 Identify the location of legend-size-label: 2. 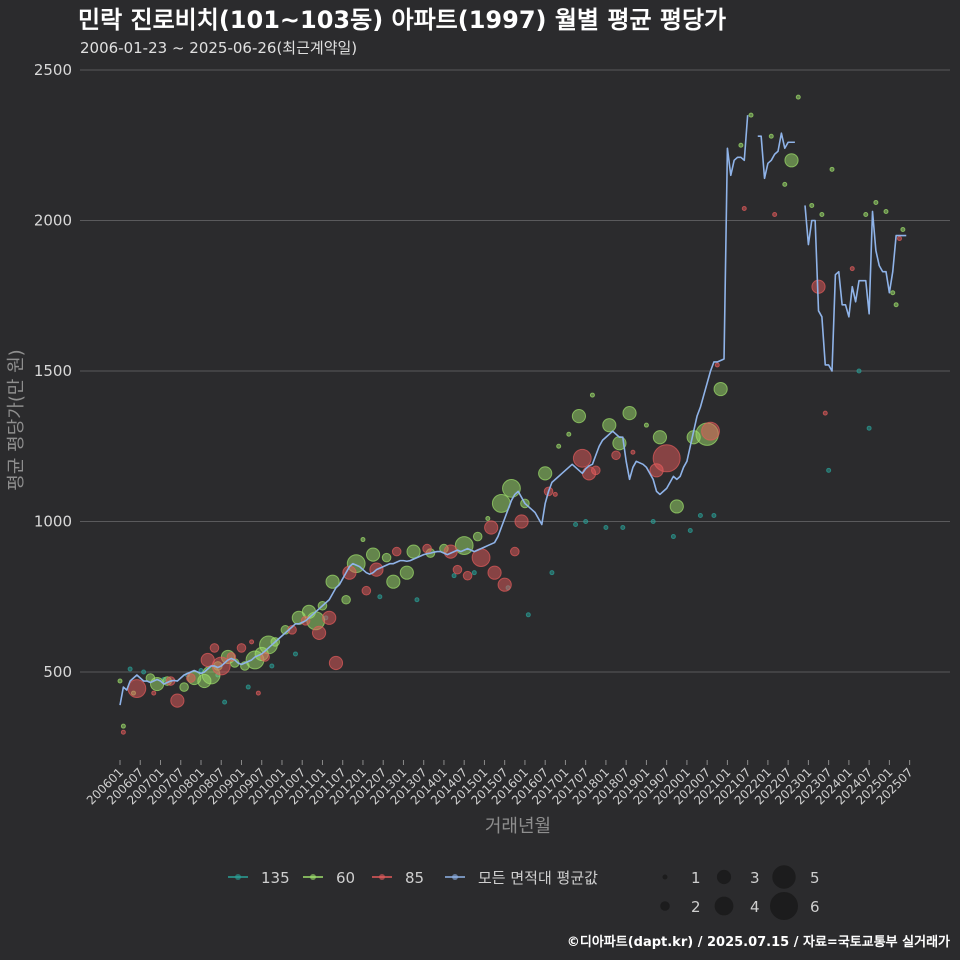
(696, 907).